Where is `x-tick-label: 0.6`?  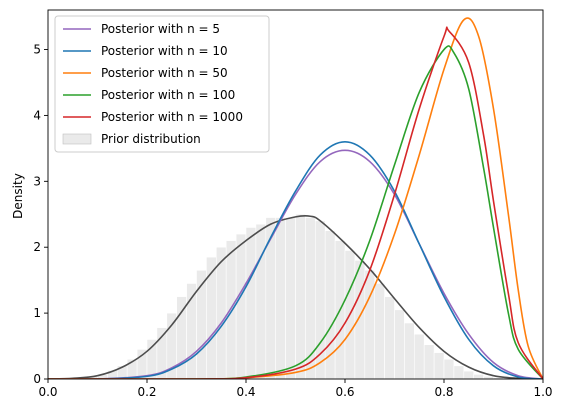 x-tick-label: 0.6 is located at coordinates (344, 392).